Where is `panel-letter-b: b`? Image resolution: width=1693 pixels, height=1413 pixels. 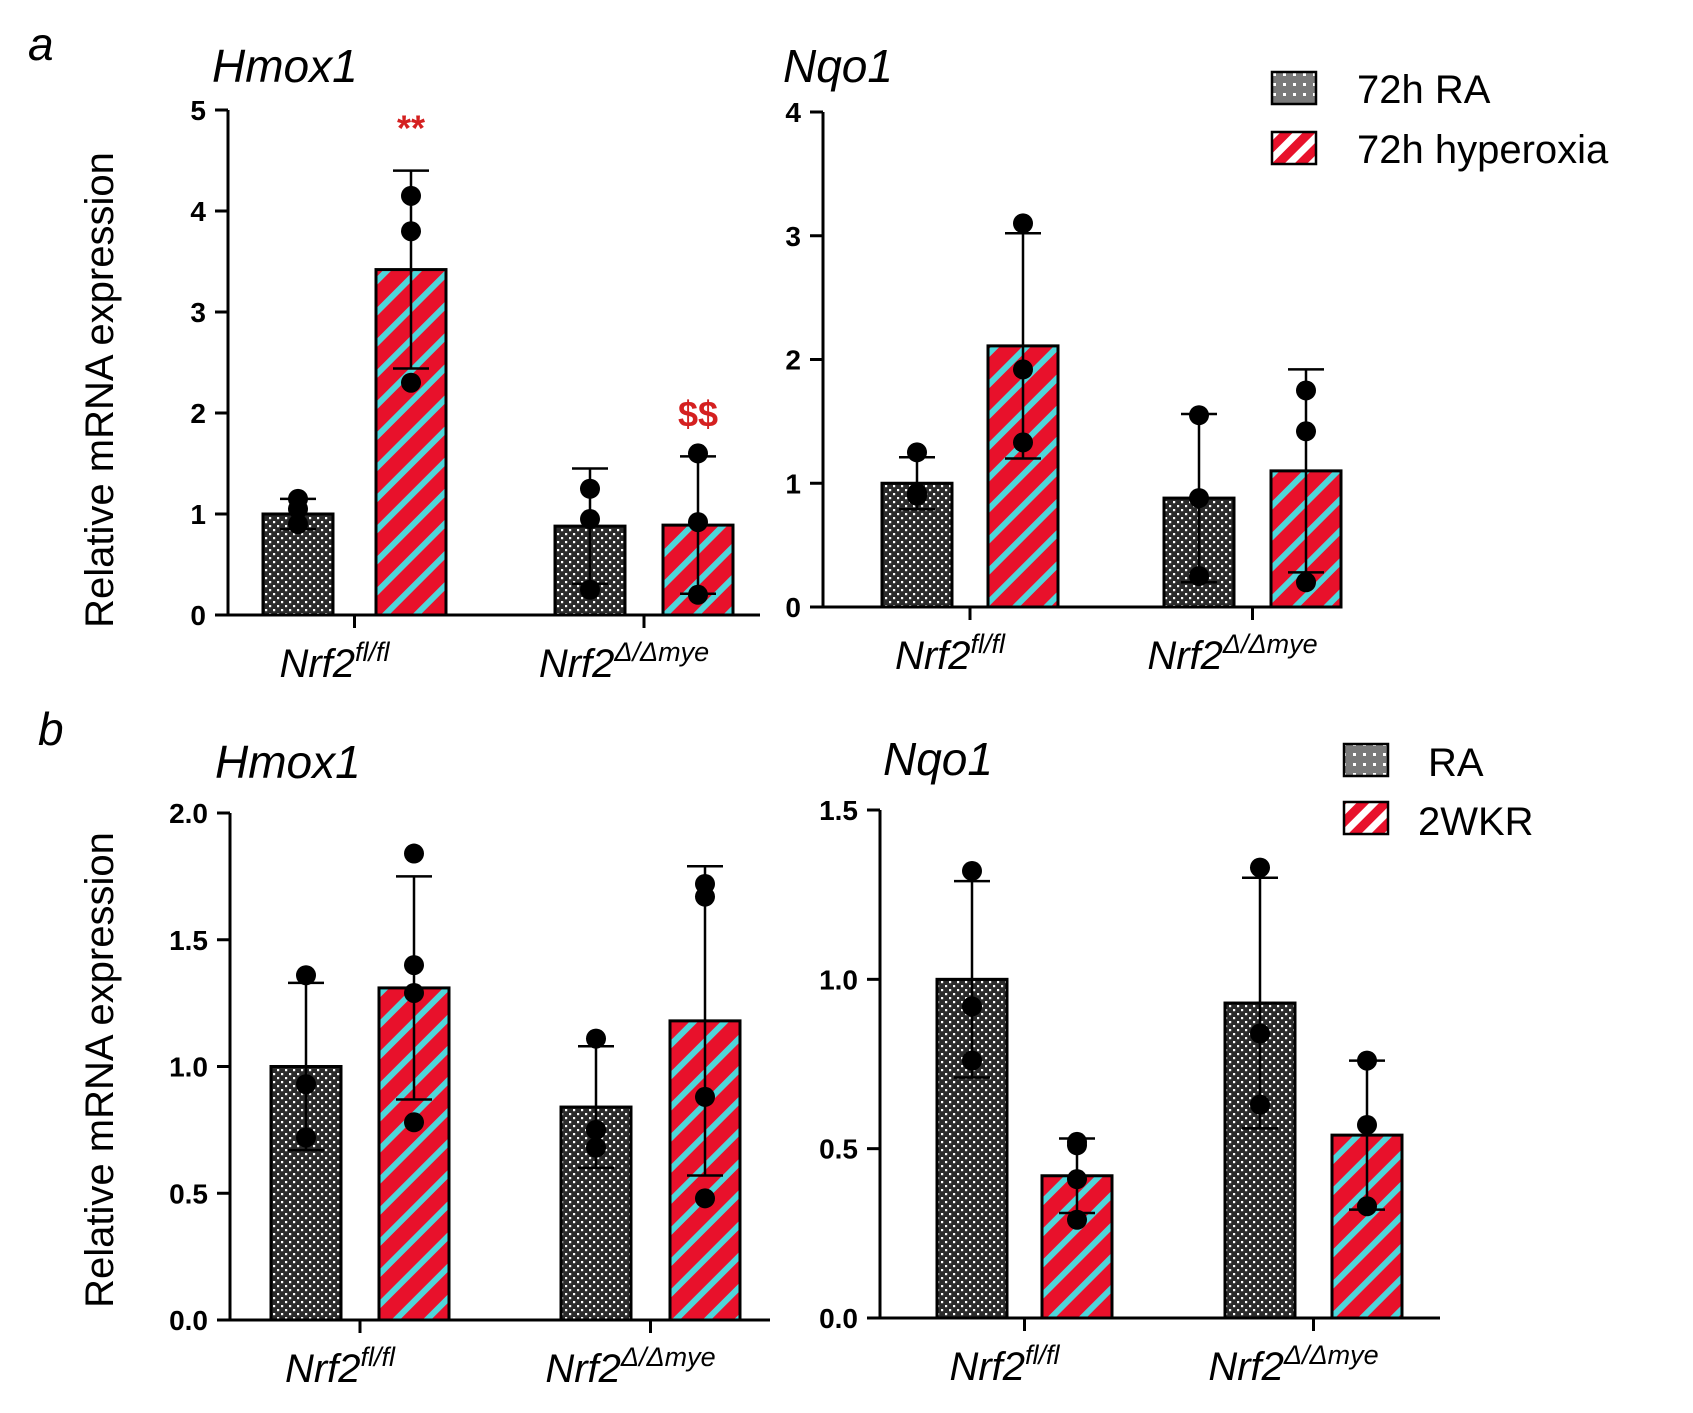 panel-letter-b: b is located at coordinates (51, 729).